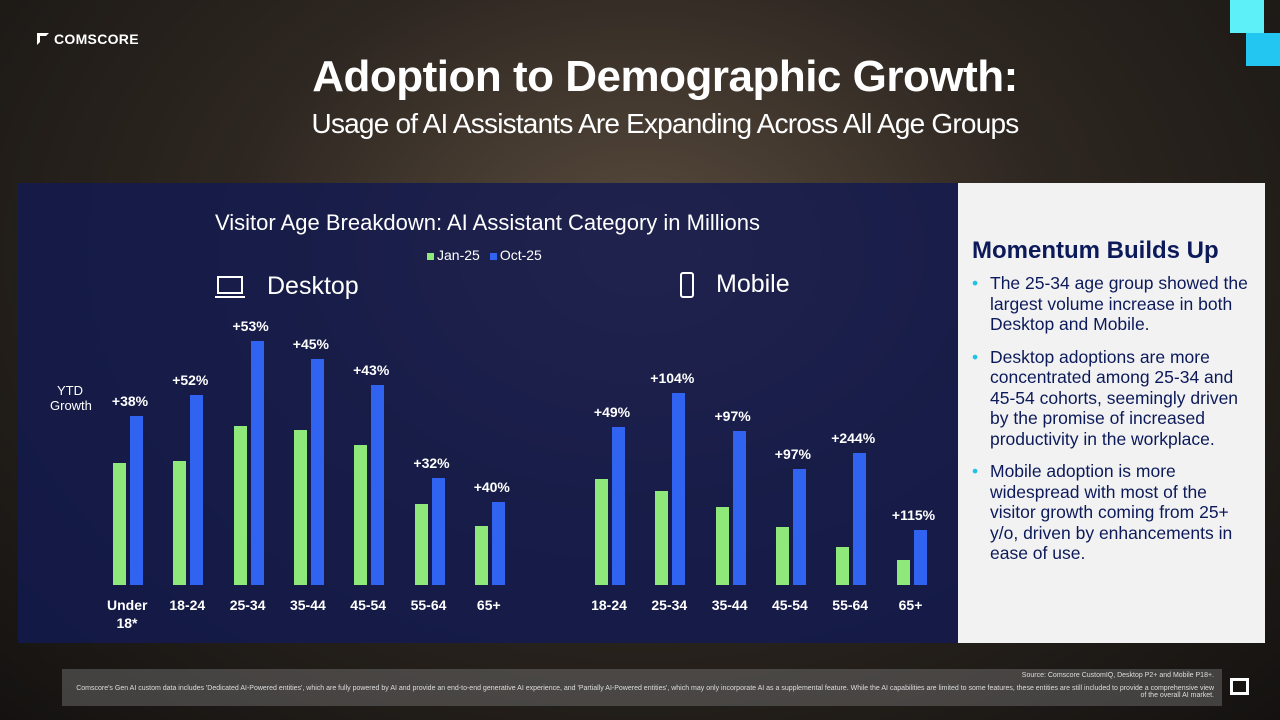 This screenshot has height=720, width=1280. I want to click on growth-label: +104%, so click(672, 378).